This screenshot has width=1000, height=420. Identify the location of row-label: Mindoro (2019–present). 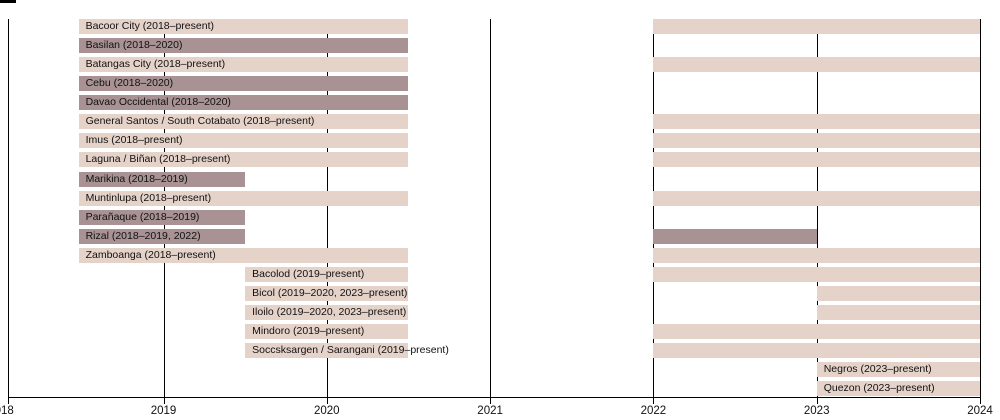
(308, 331).